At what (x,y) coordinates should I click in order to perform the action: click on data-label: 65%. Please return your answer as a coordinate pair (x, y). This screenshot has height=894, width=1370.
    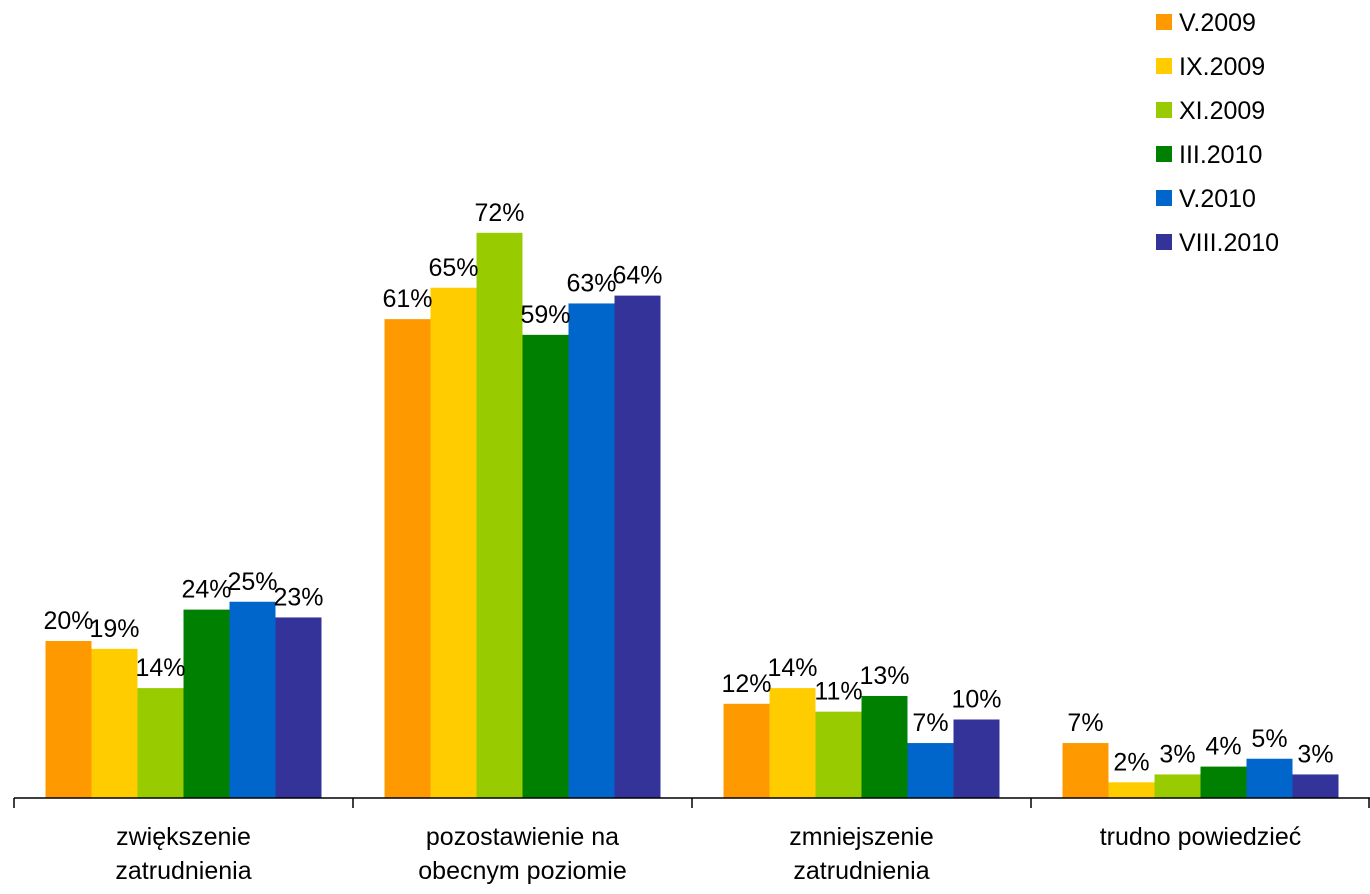
    Looking at the image, I should click on (453, 268).